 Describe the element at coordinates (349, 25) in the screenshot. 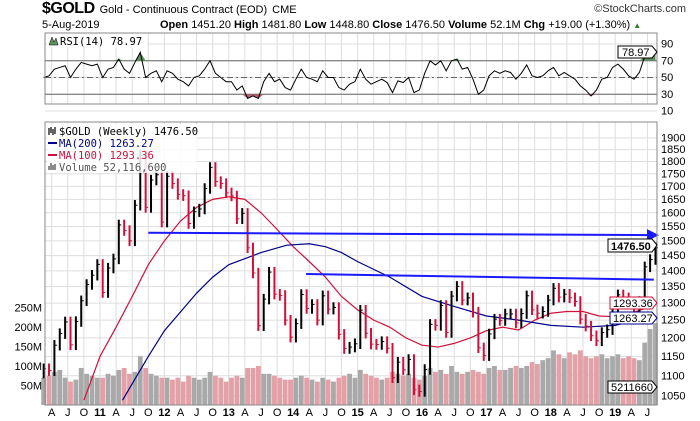

I see `low-value: 1448.80` at that location.